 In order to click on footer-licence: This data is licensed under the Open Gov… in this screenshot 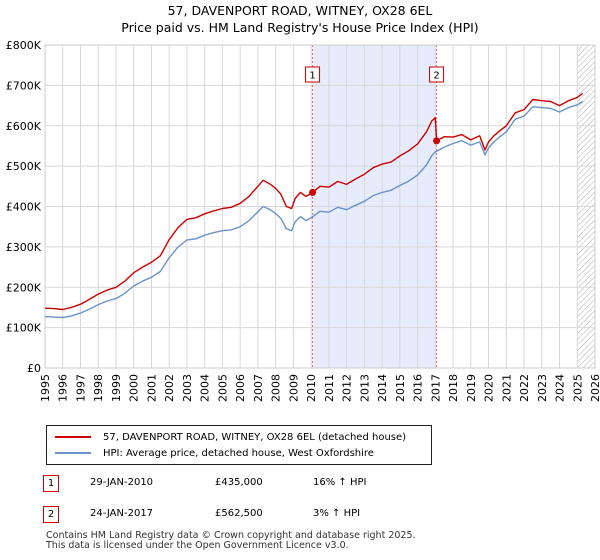, I will do `click(197, 545)`.